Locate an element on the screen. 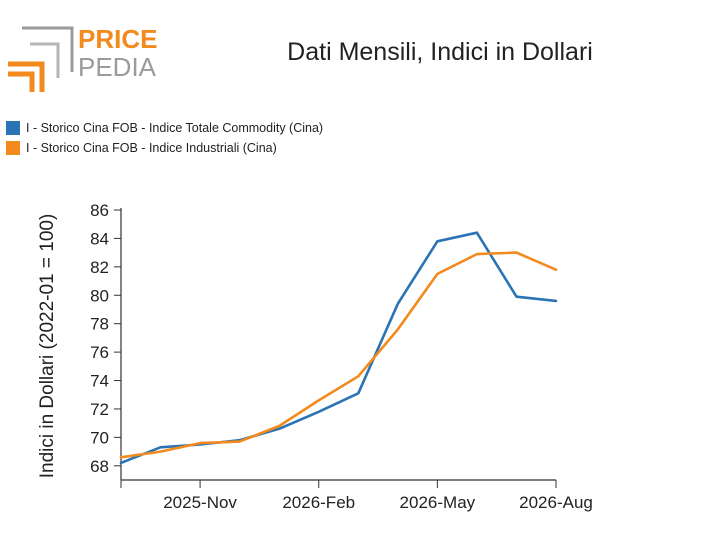 Image resolution: width=712 pixels, height=555 pixels. y-tick-label: 80 is located at coordinates (99, 295).